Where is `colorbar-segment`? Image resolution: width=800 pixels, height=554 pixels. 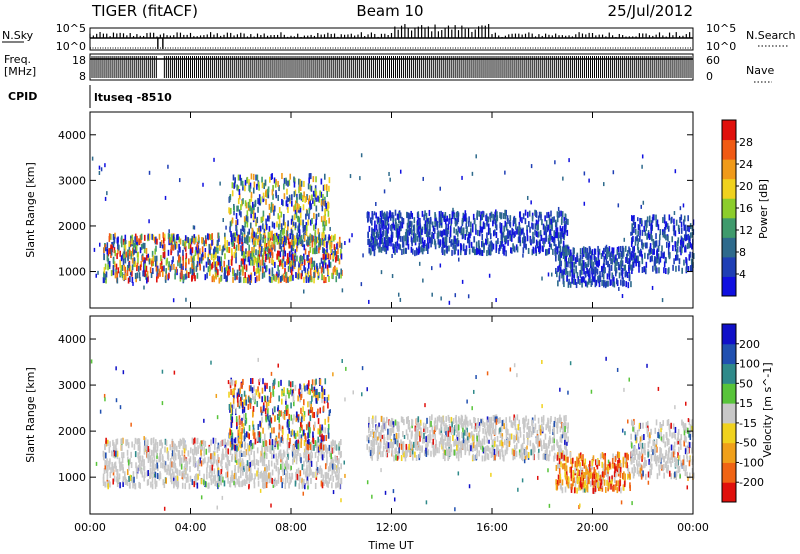 colorbar-segment is located at coordinates (729, 227).